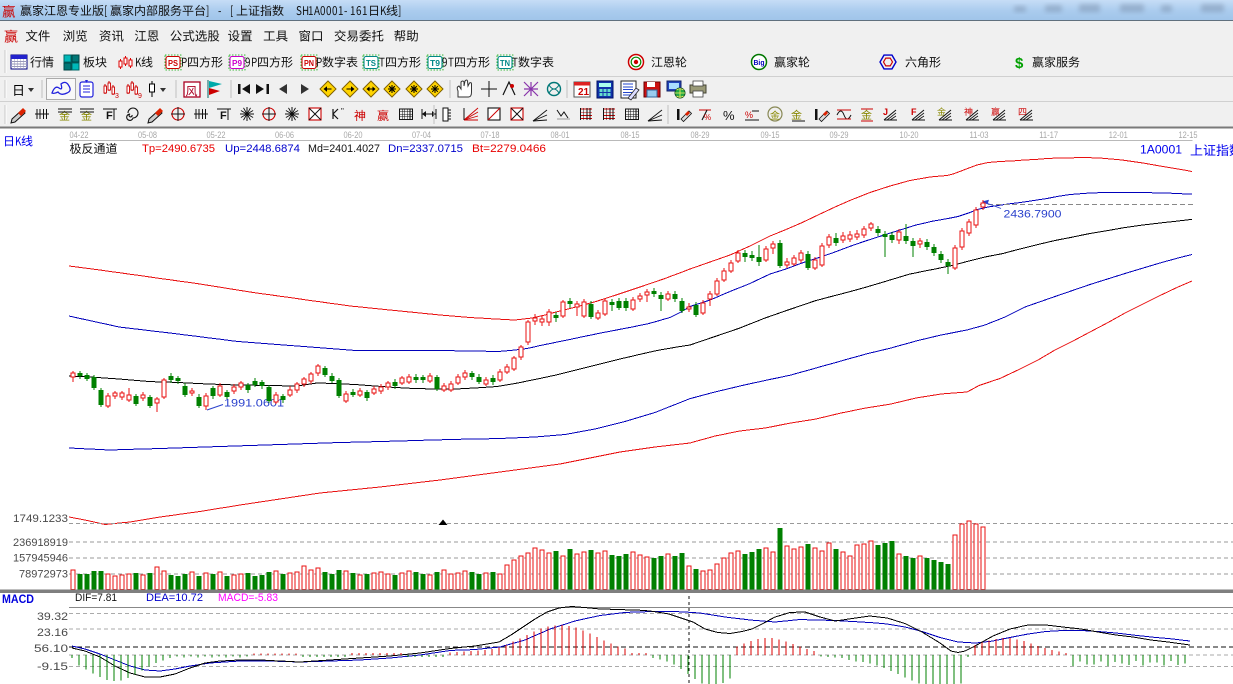  Describe the element at coordinates (40, 559) in the screenshot. I see `svg-text: 157945946` at that location.